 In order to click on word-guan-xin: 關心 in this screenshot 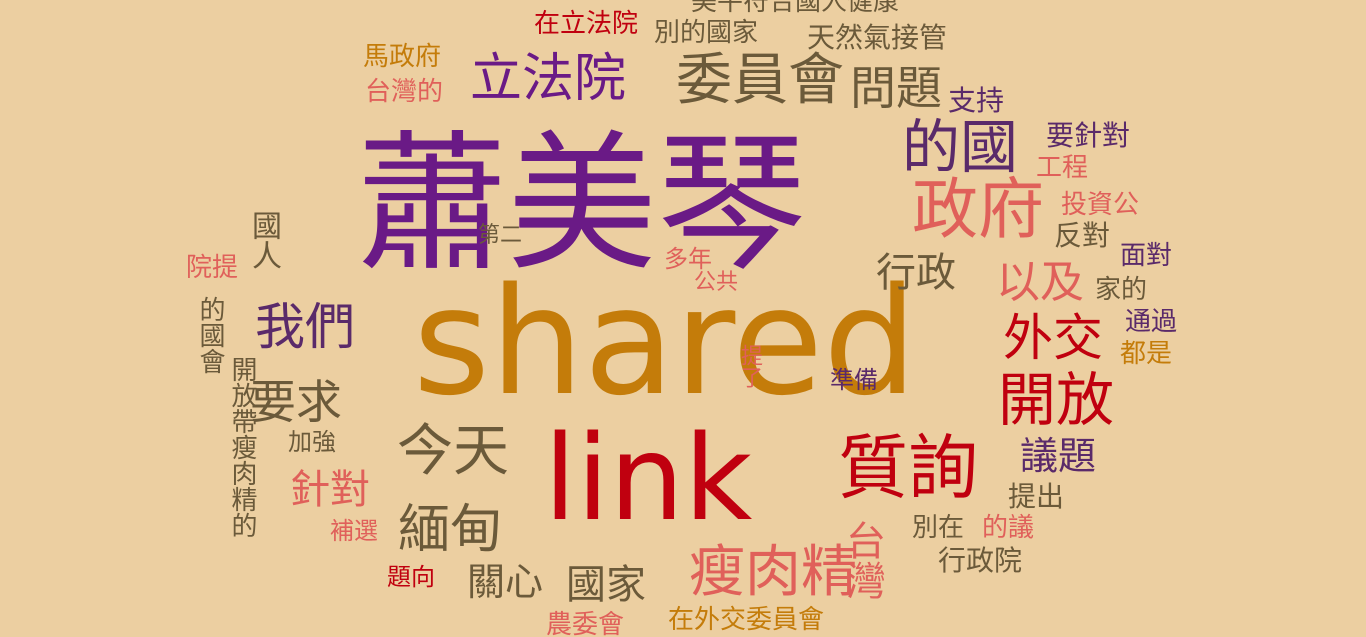, I will do `click(505, 582)`.